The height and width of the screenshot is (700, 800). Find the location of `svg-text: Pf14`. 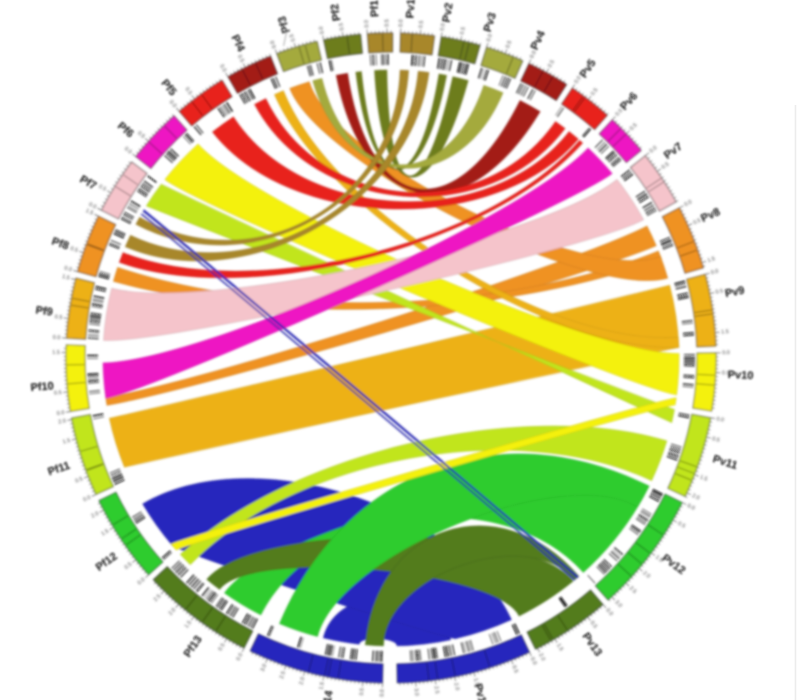

svg-text: Pf14 is located at coordinates (328, 694).